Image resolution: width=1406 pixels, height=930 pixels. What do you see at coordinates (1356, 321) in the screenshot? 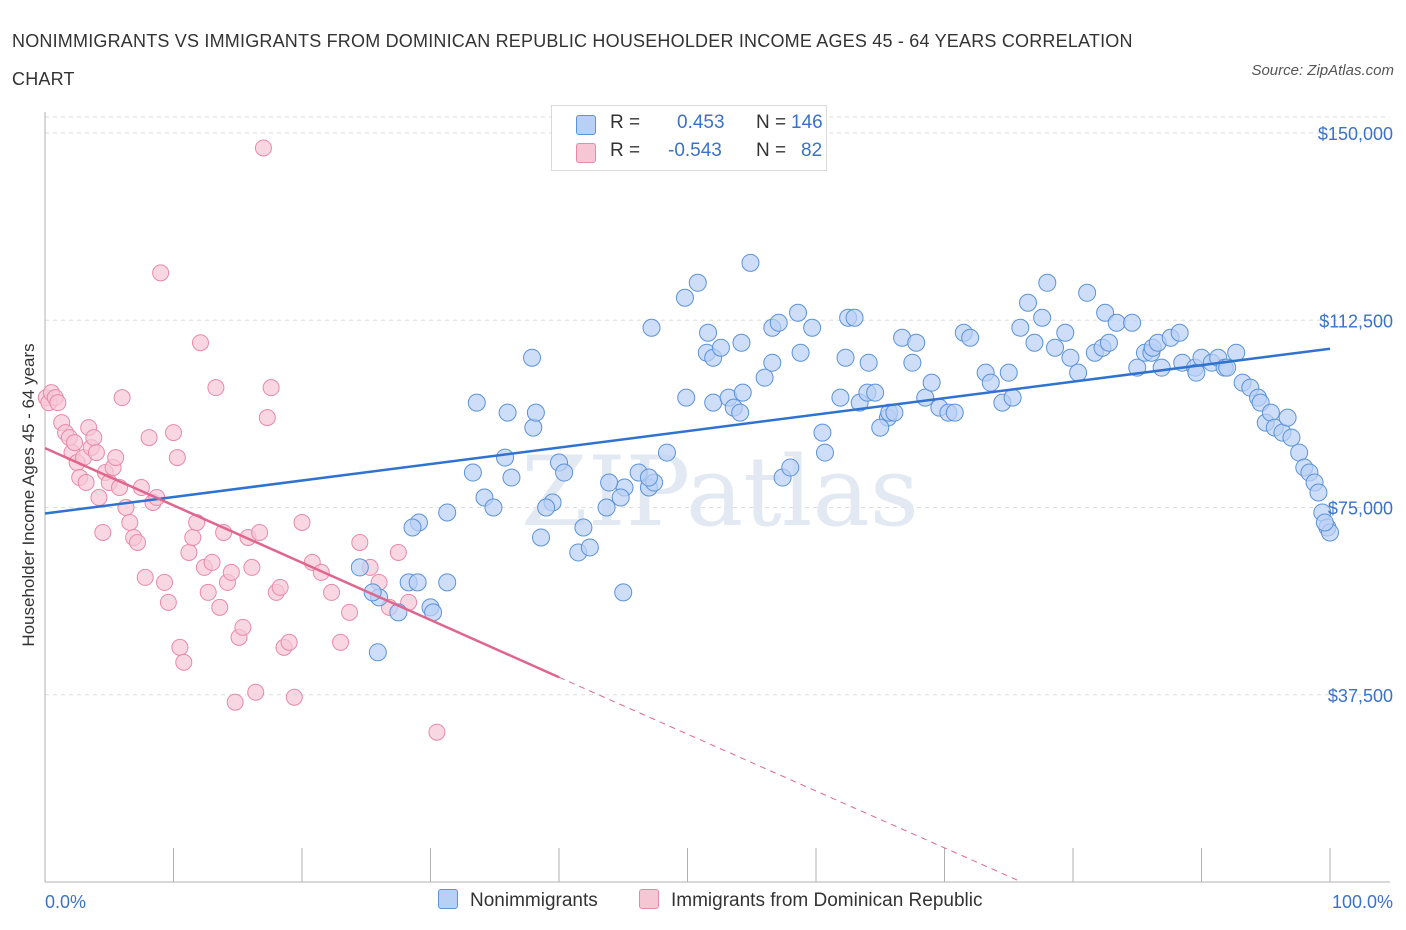
I see `y-tick-label: $112,500` at bounding box center [1356, 321].